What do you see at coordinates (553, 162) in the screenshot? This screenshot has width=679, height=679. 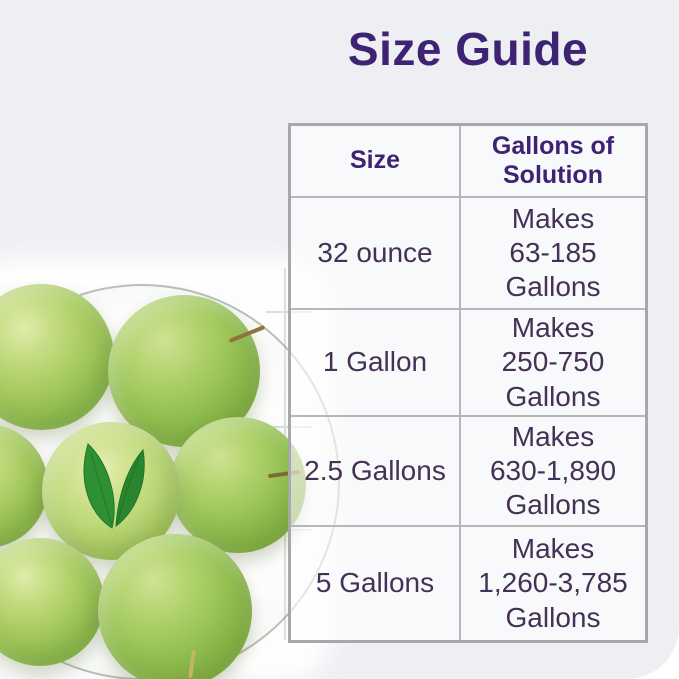 I see `column-header-gallons: Gallons of Solution` at bounding box center [553, 162].